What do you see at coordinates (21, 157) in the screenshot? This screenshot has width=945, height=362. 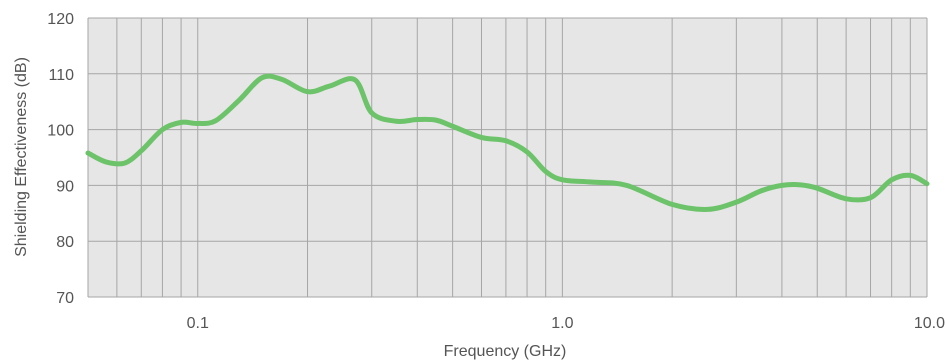 I see `y-axis-label: Shielding Effectiveness (dB)` at bounding box center [21, 157].